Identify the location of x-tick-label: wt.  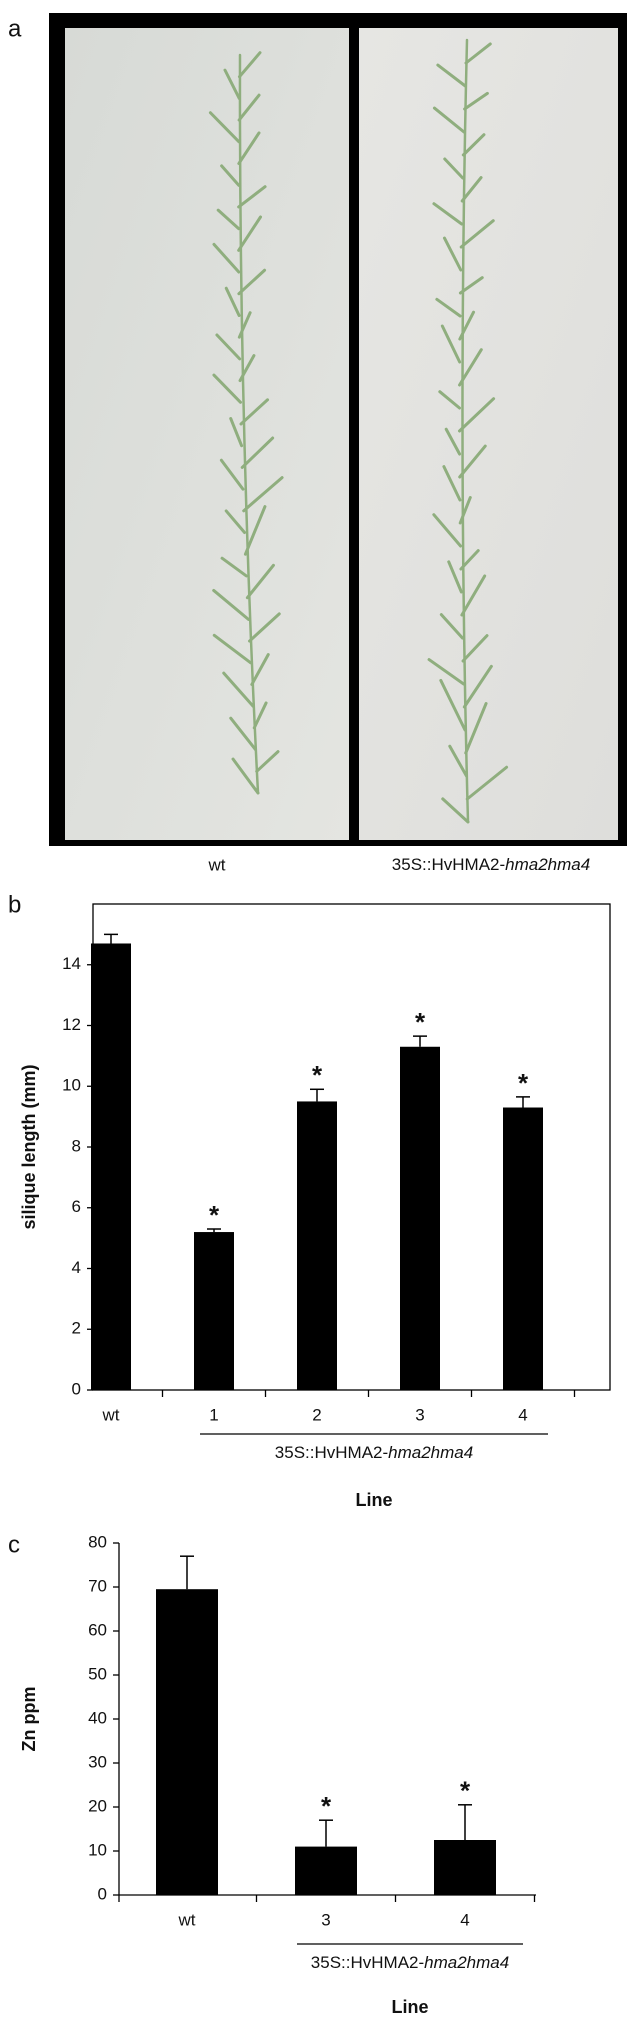
(187, 1919).